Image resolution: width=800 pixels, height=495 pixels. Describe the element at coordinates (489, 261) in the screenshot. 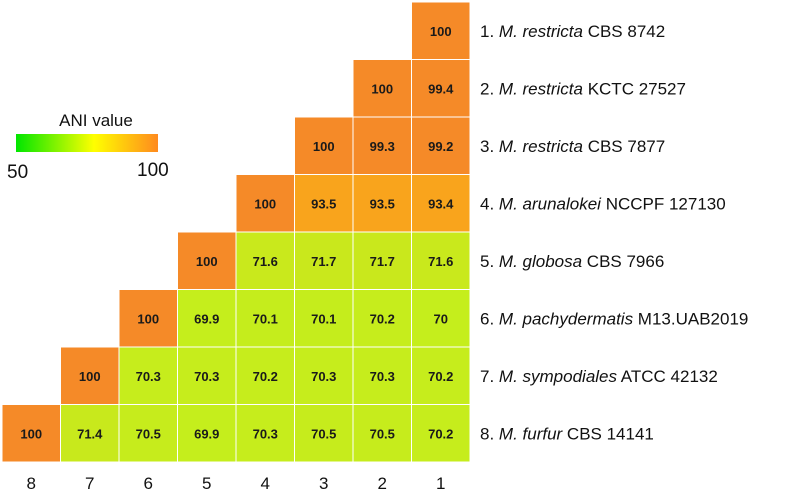

I see `row-label-number: 5.` at that location.